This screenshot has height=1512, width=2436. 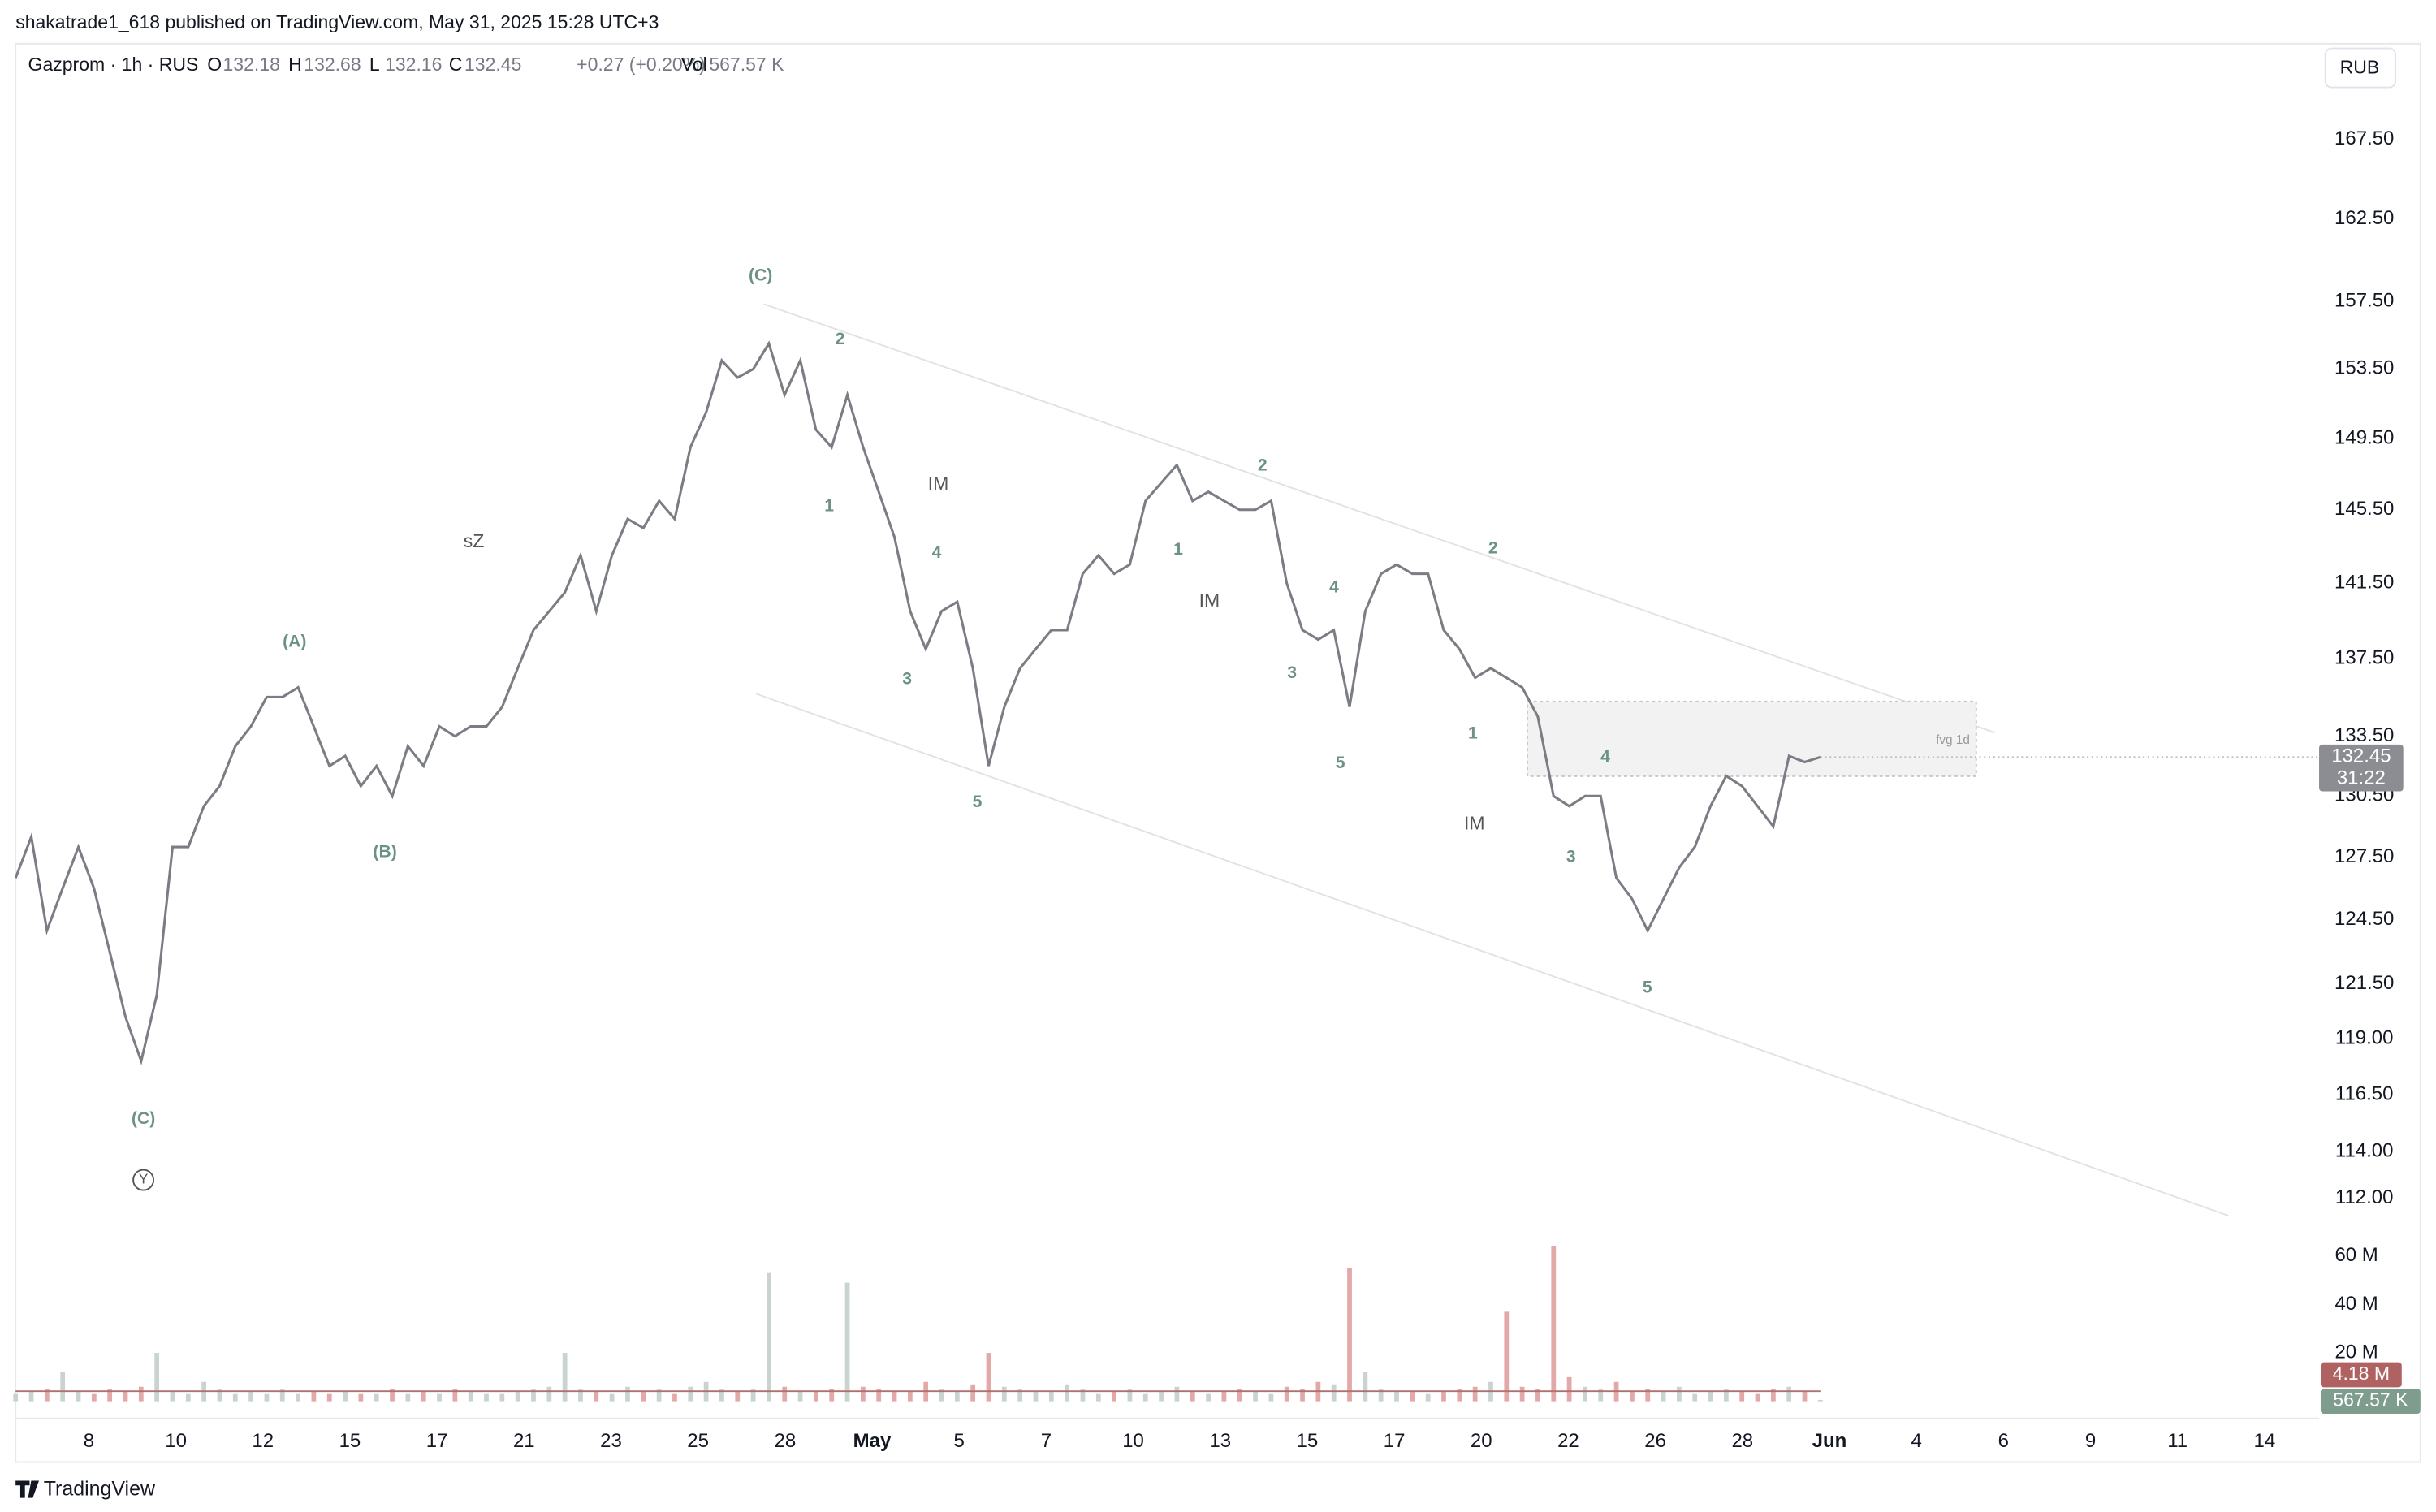 What do you see at coordinates (698, 1441) in the screenshot?
I see `x-tick-label: 25` at bounding box center [698, 1441].